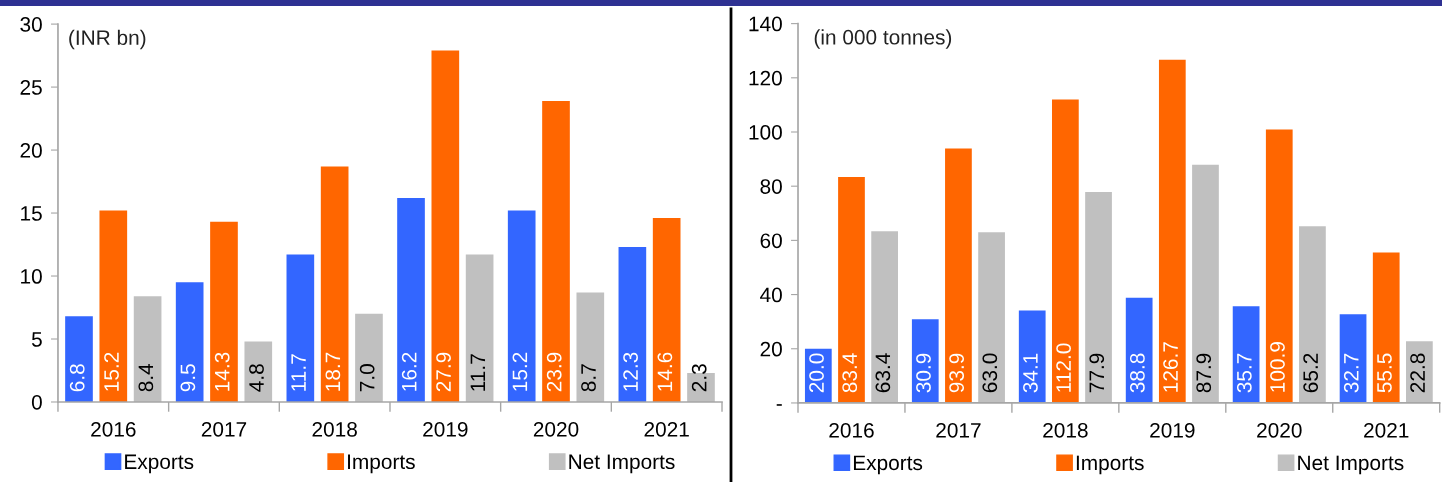 The height and width of the screenshot is (482, 1442). Describe the element at coordinates (1277, 367) in the screenshot. I see `data-label: 100.9` at that location.